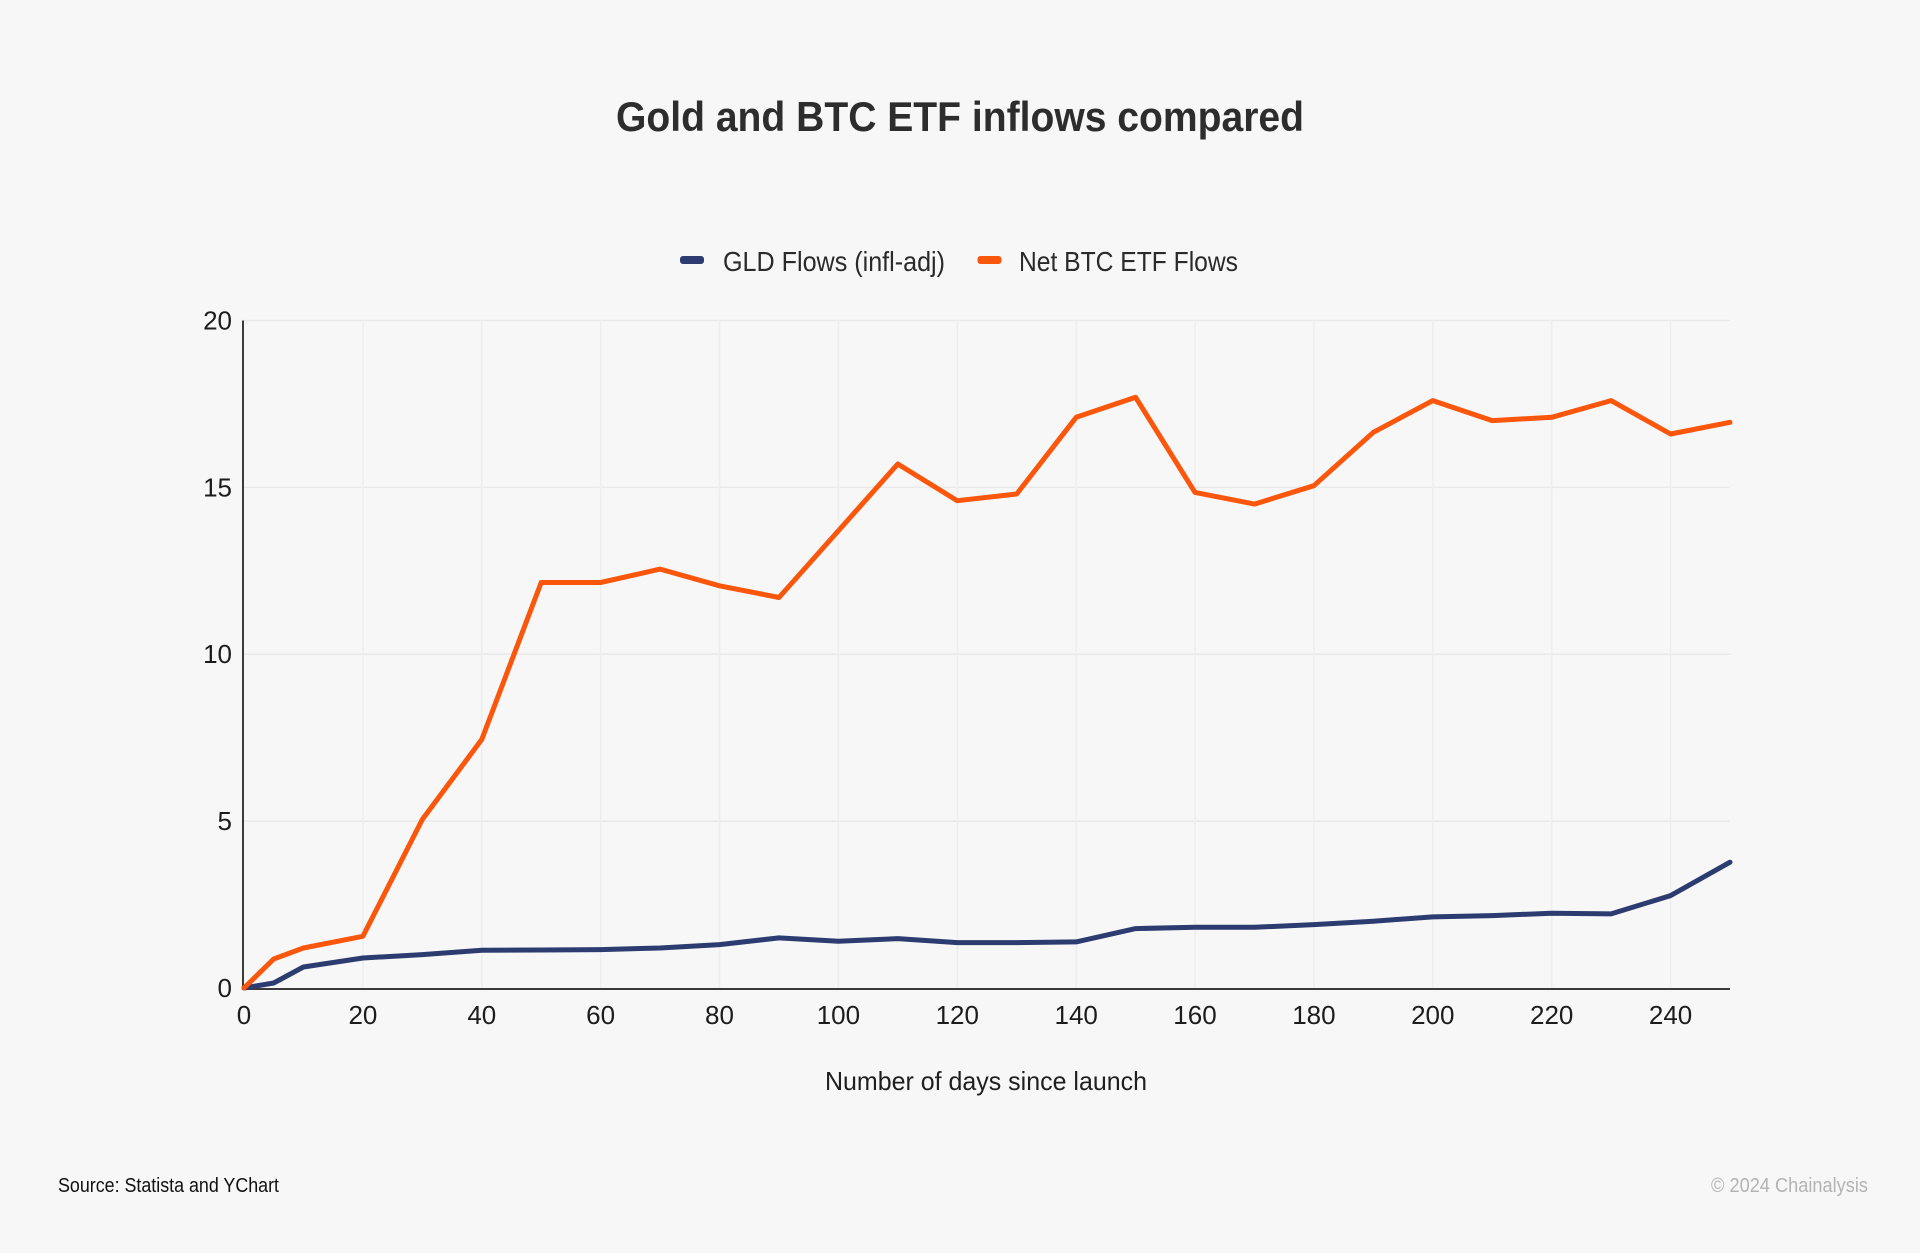  Describe the element at coordinates (1313, 1015) in the screenshot. I see `svg-text: 180` at that location.